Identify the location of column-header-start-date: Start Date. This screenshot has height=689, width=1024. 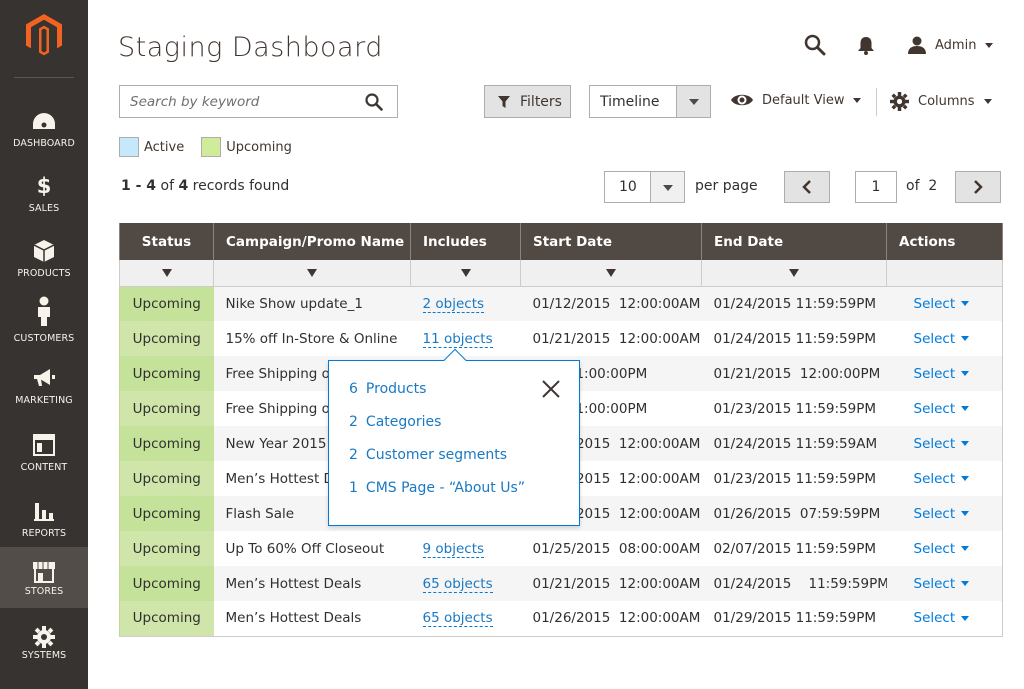
(611, 241).